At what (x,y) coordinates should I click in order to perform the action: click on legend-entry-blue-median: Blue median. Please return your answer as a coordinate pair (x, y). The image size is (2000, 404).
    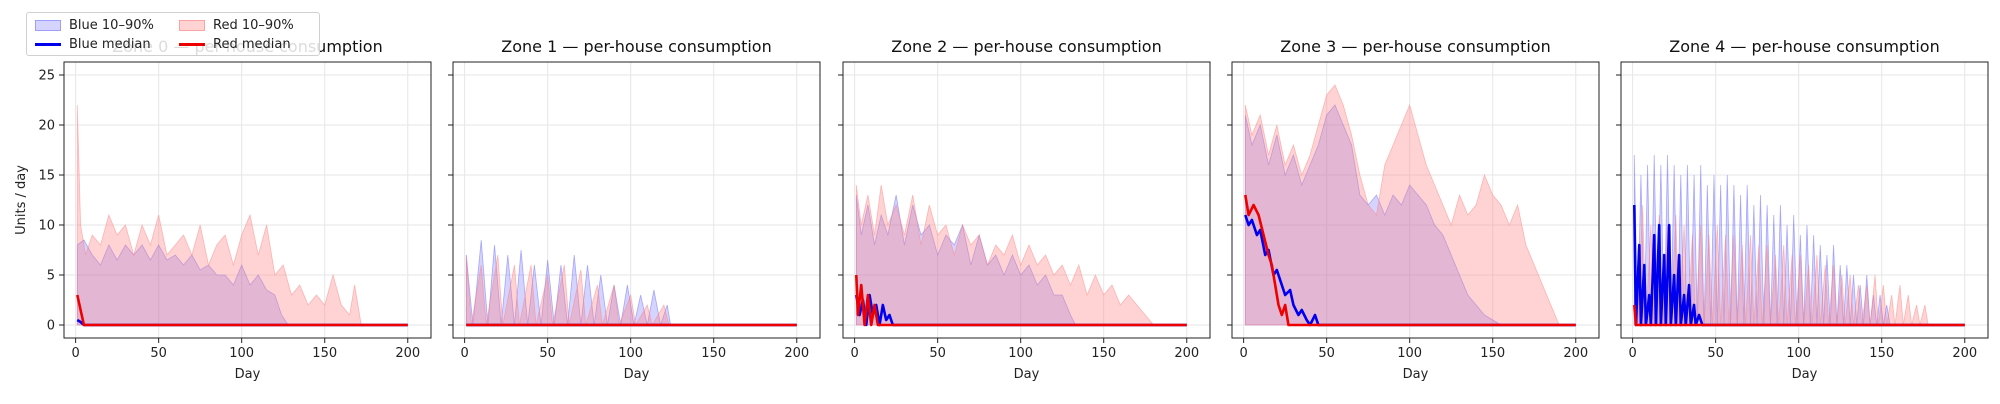
    Looking at the image, I should click on (93, 44).